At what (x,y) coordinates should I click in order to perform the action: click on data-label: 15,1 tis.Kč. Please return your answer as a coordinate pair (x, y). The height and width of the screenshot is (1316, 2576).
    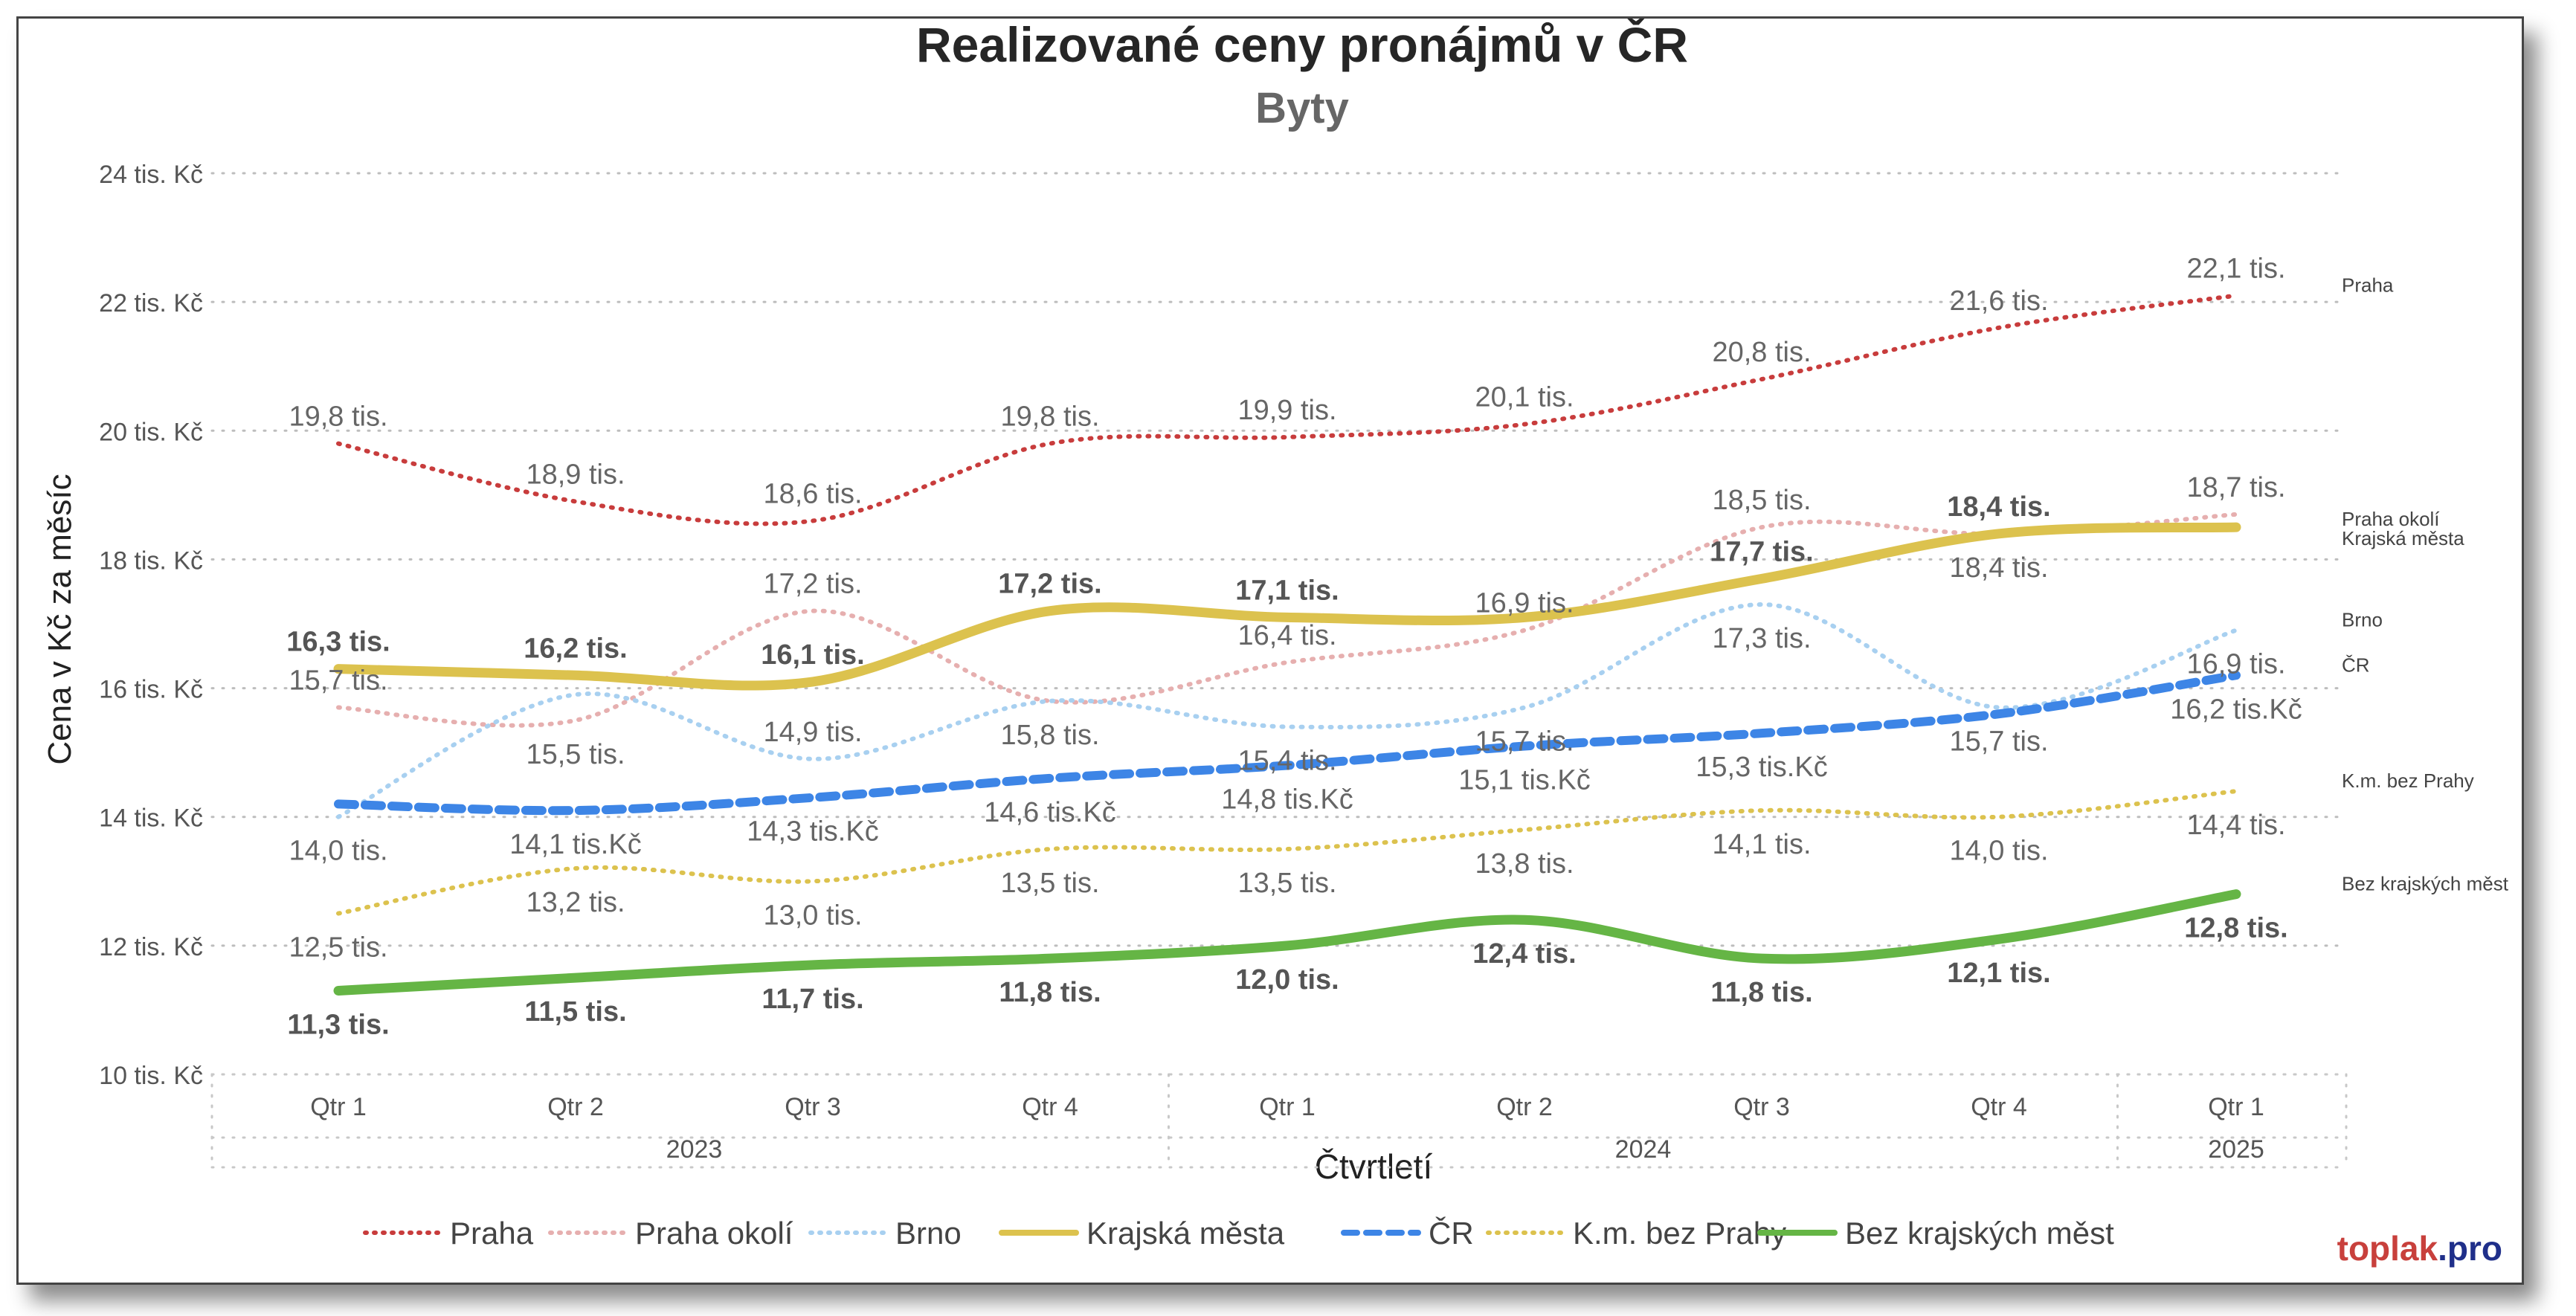
    Looking at the image, I should click on (1524, 780).